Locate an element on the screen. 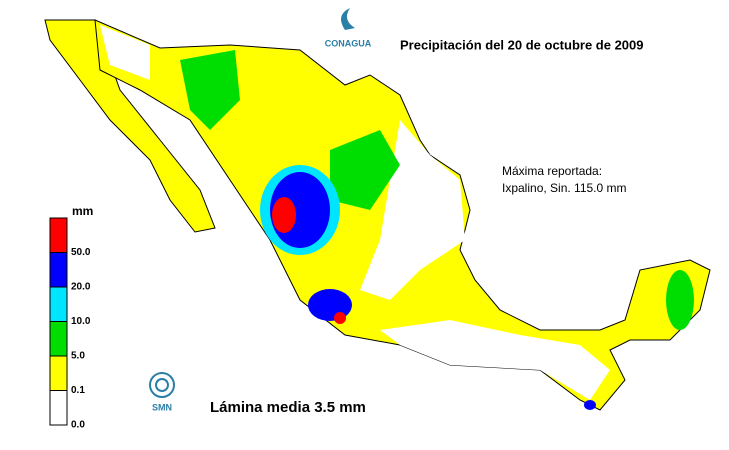 This screenshot has height=450, width=729. legend-label: 0.1 is located at coordinates (78, 390).